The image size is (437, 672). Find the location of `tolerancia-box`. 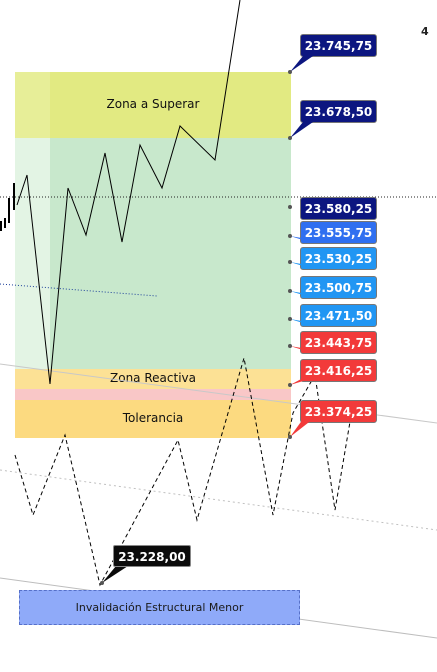

tolerancia-box is located at coordinates (153, 419).